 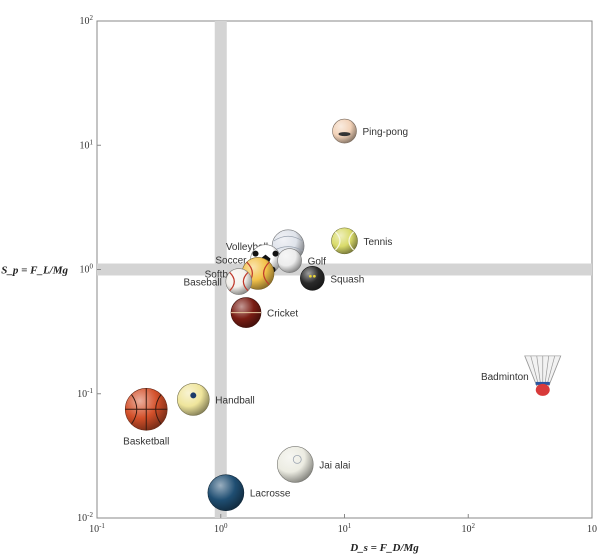 I want to click on point-label-golf: Golf, so click(x=317, y=262).